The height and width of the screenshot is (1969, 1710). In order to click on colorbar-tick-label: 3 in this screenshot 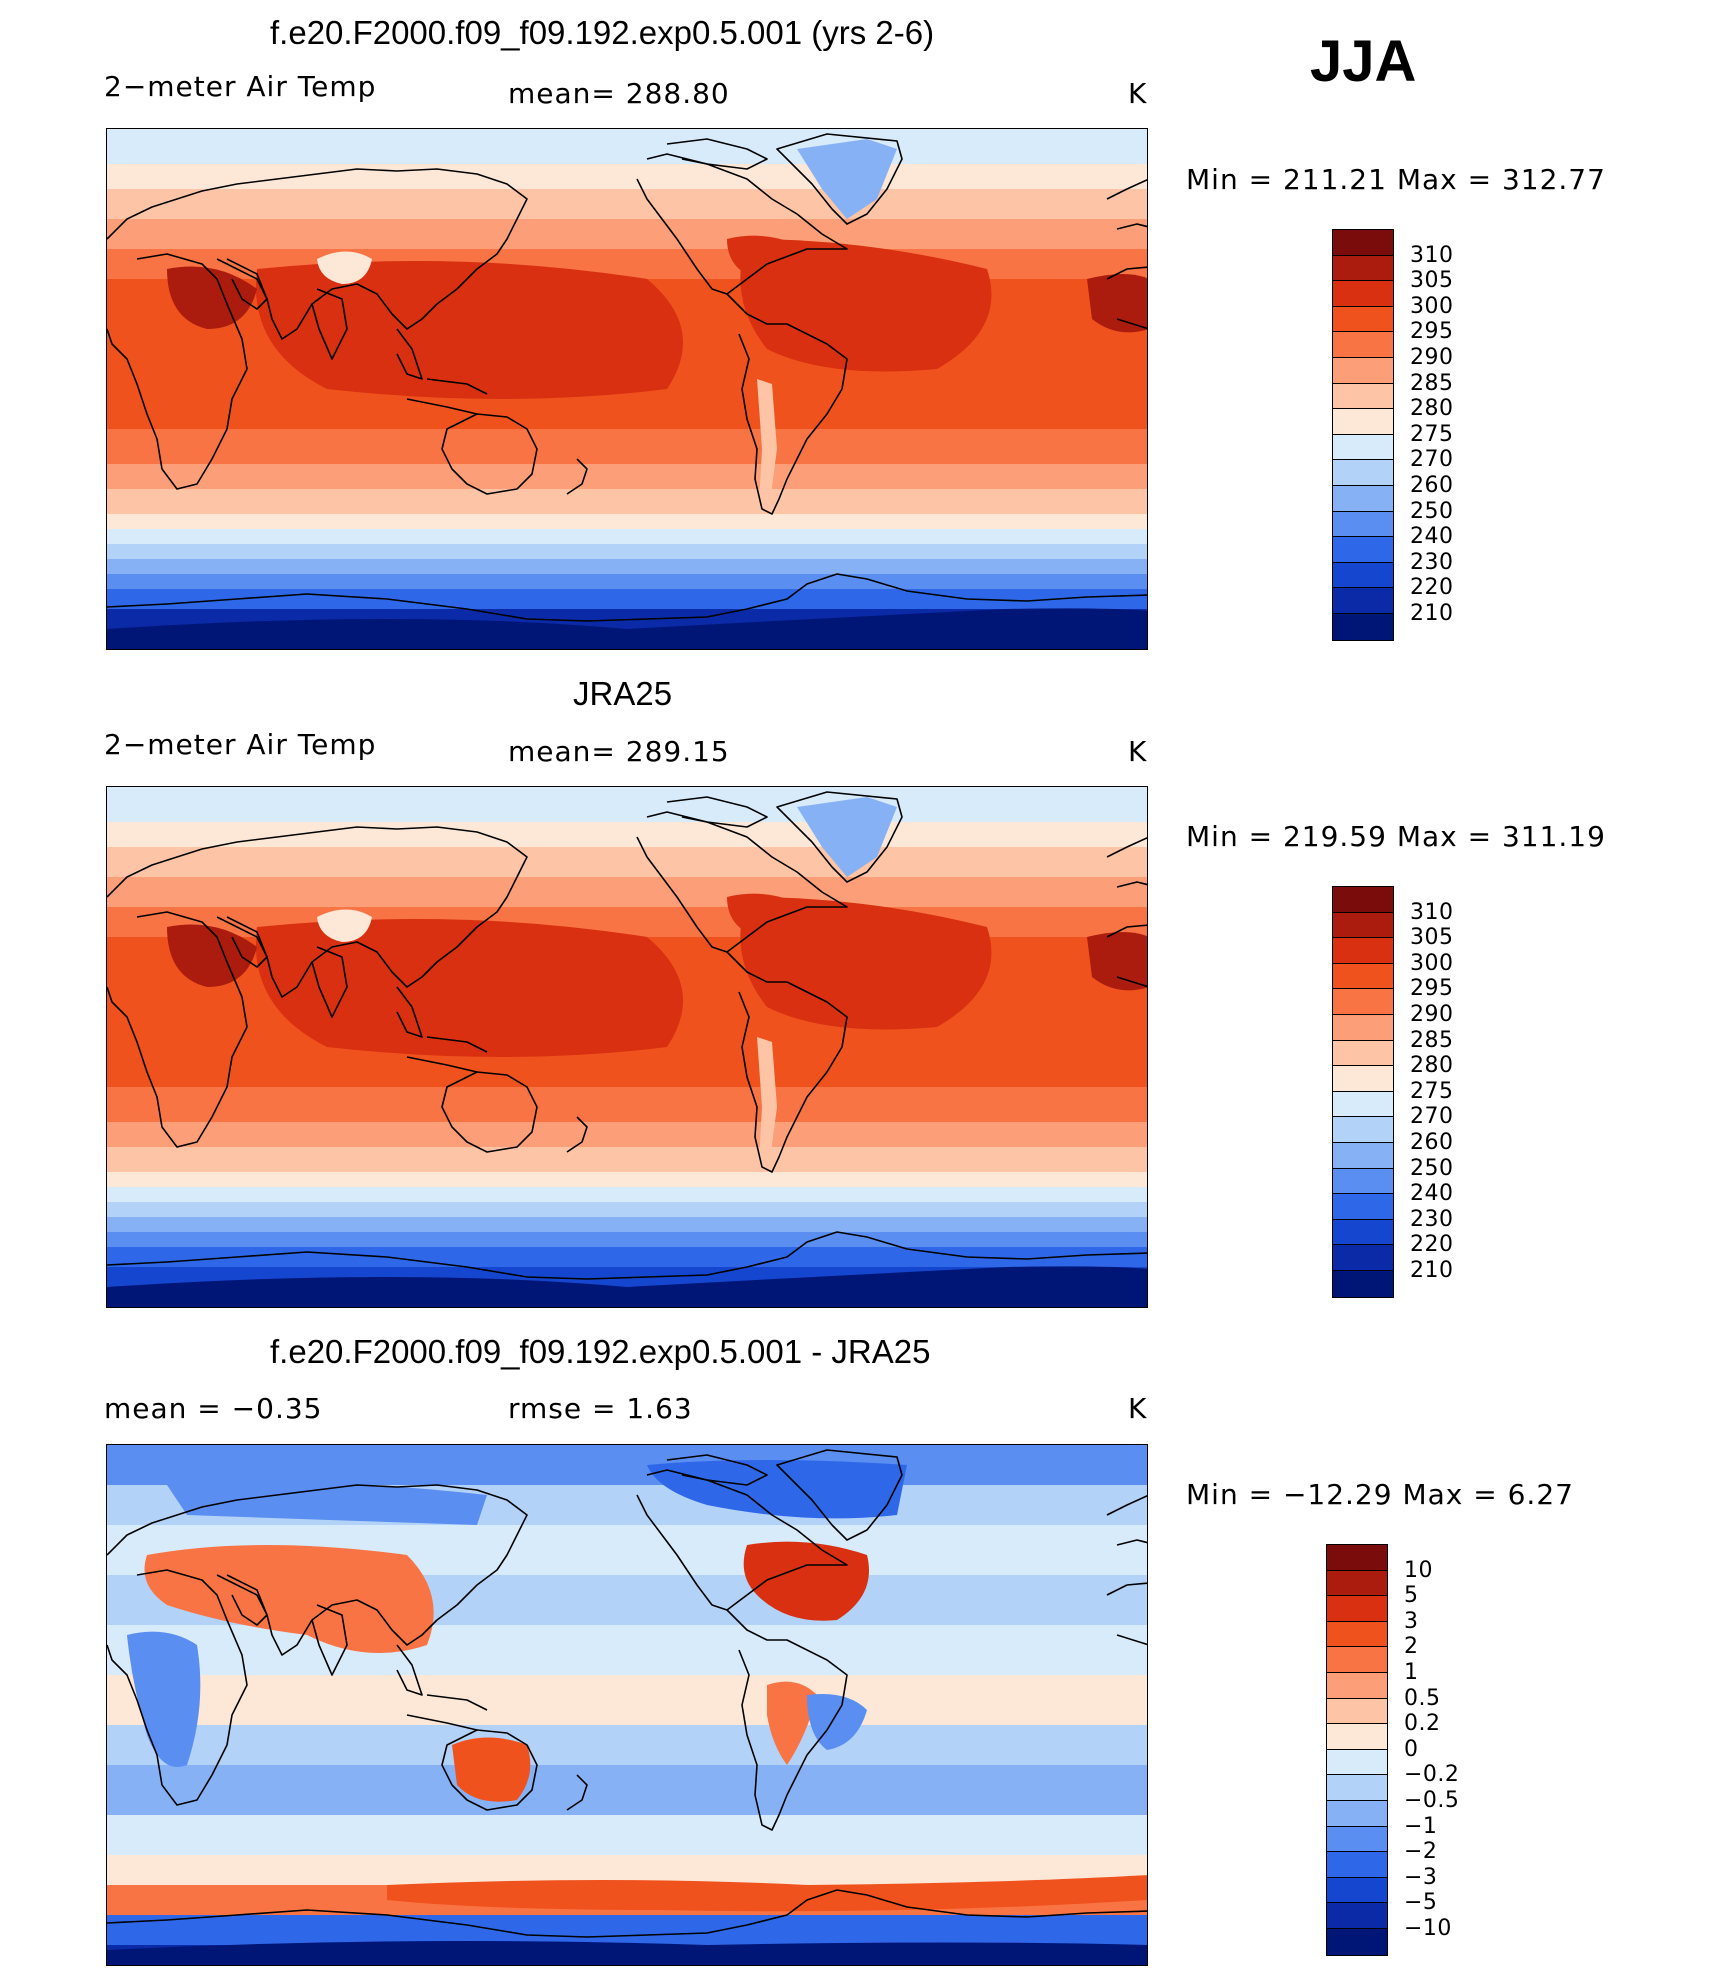, I will do `click(1411, 1621)`.